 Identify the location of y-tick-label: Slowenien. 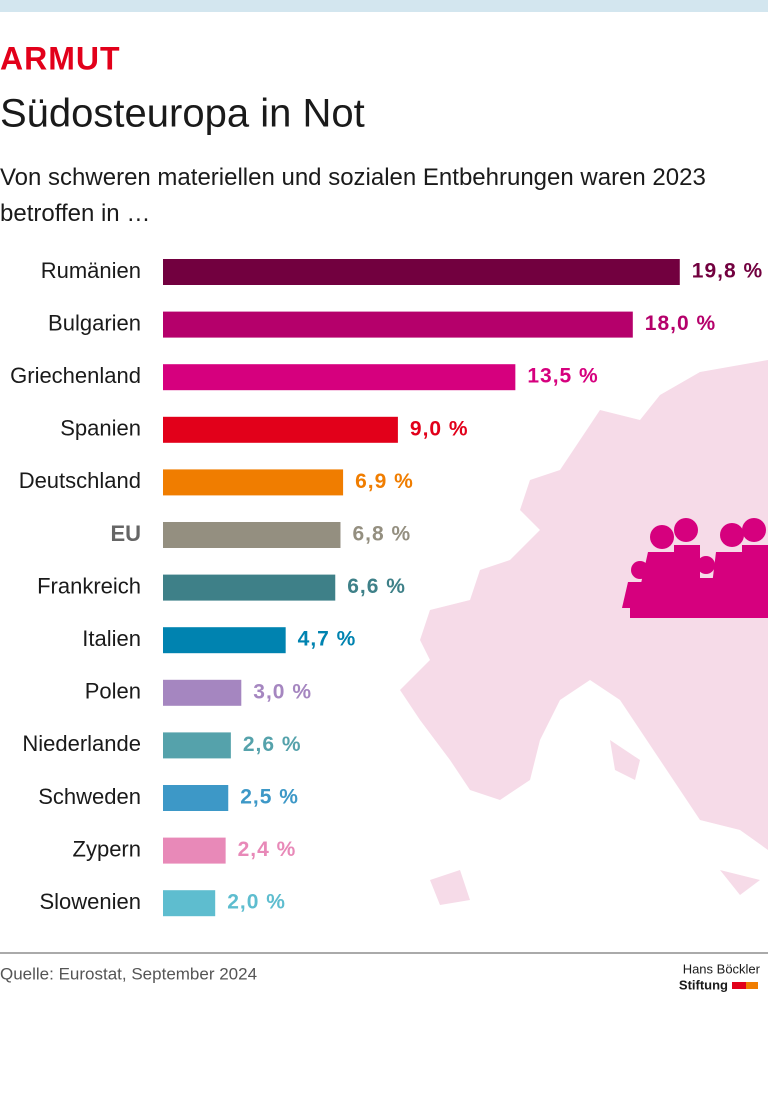
(90, 901).